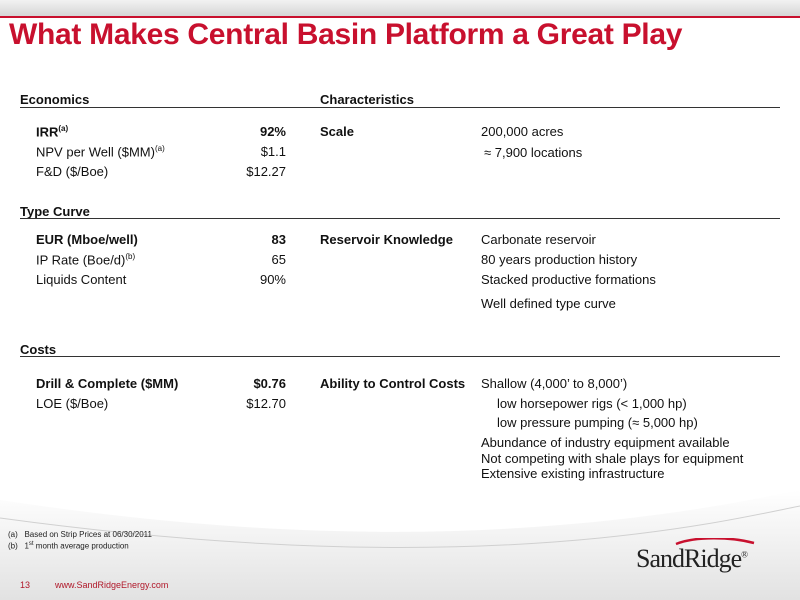 Image resolution: width=800 pixels, height=600 pixels. What do you see at coordinates (538, 239) in the screenshot?
I see `reservoir-line-1: Carbonate reservoir` at bounding box center [538, 239].